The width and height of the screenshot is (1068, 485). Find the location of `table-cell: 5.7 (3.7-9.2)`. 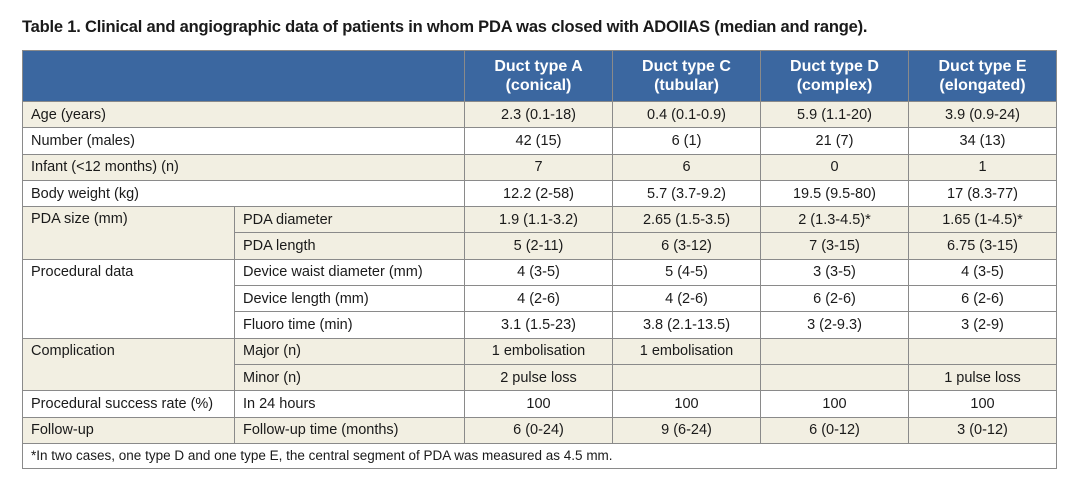

table-cell: 5.7 (3.7-9.2) is located at coordinates (686, 193).